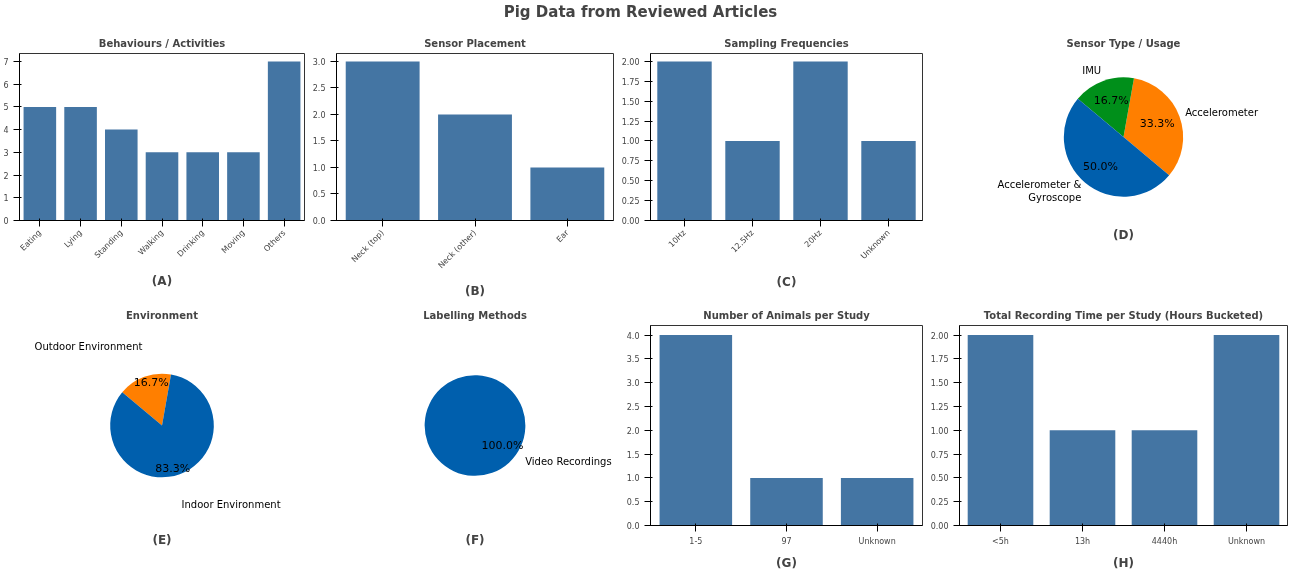 This screenshot has width=1293, height=588. What do you see at coordinates (1157, 124) in the screenshot?
I see `data-label: 33.3%` at bounding box center [1157, 124].